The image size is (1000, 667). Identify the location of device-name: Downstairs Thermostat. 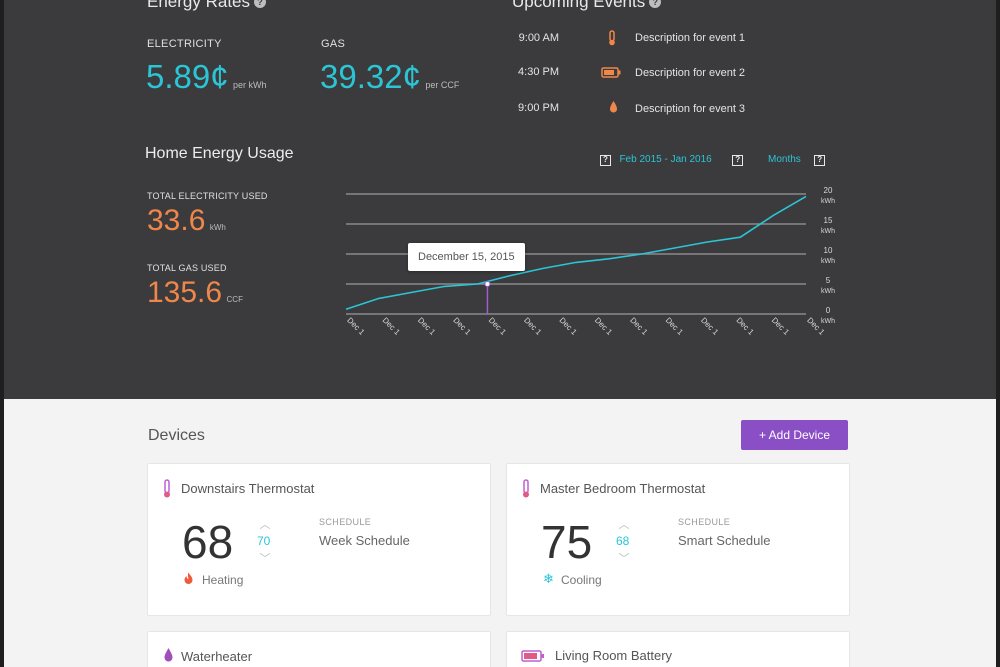
(248, 488).